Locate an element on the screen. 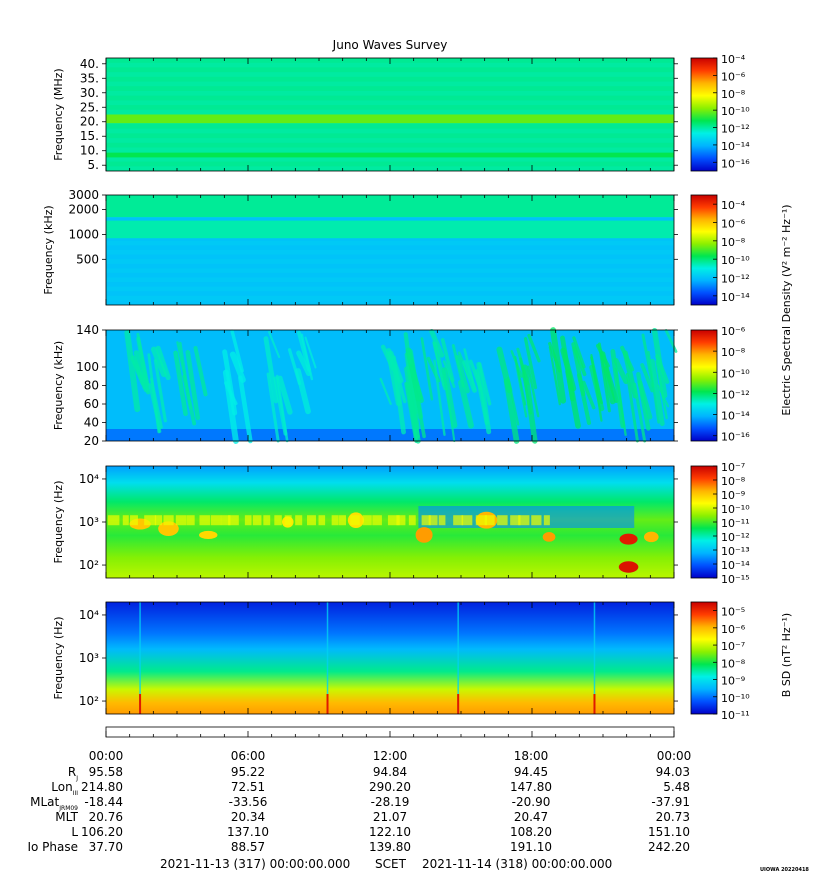 The width and height of the screenshot is (815, 880). colorbar-tick-label: 10⁻¹⁰ is located at coordinates (735, 373).